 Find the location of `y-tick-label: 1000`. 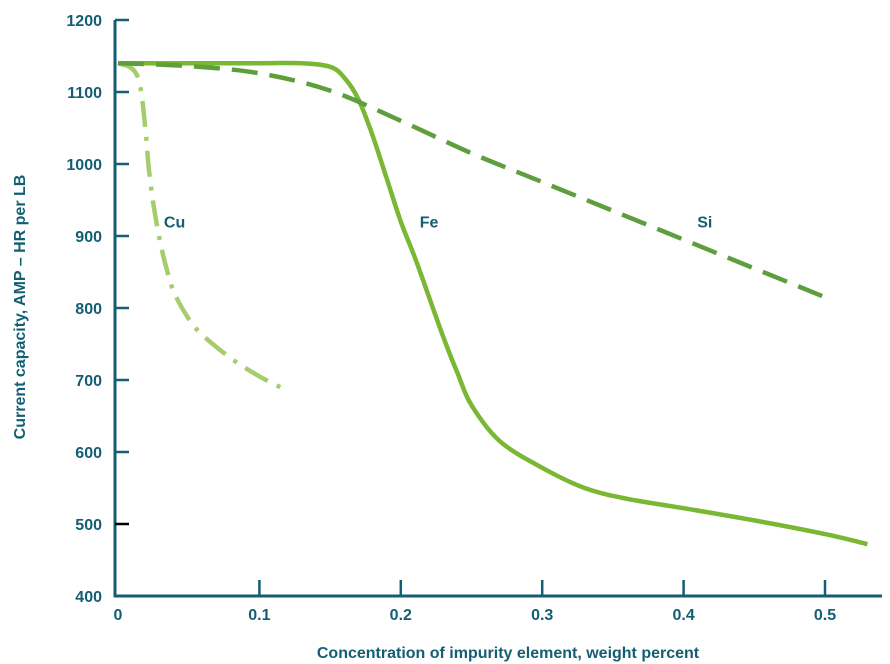

y-tick-label: 1000 is located at coordinates (84, 165).